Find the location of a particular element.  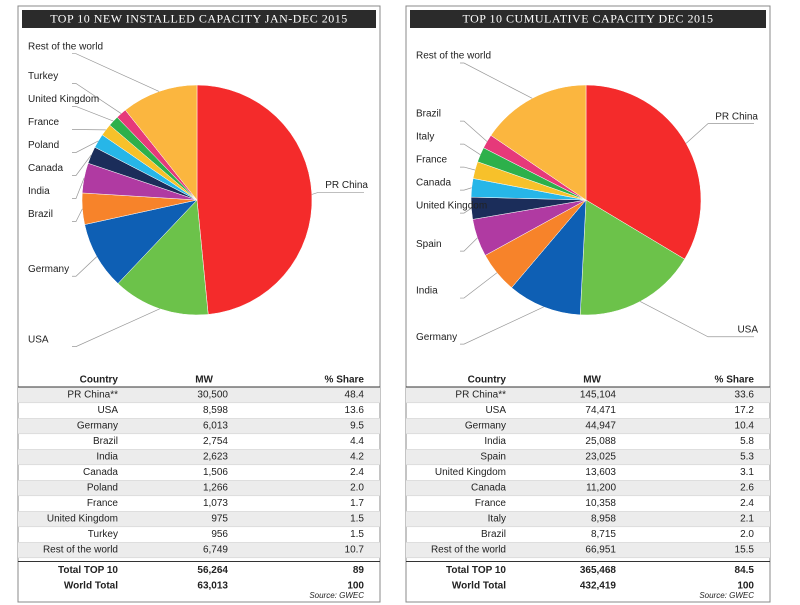

table-cell: Germany is located at coordinates (485, 426).